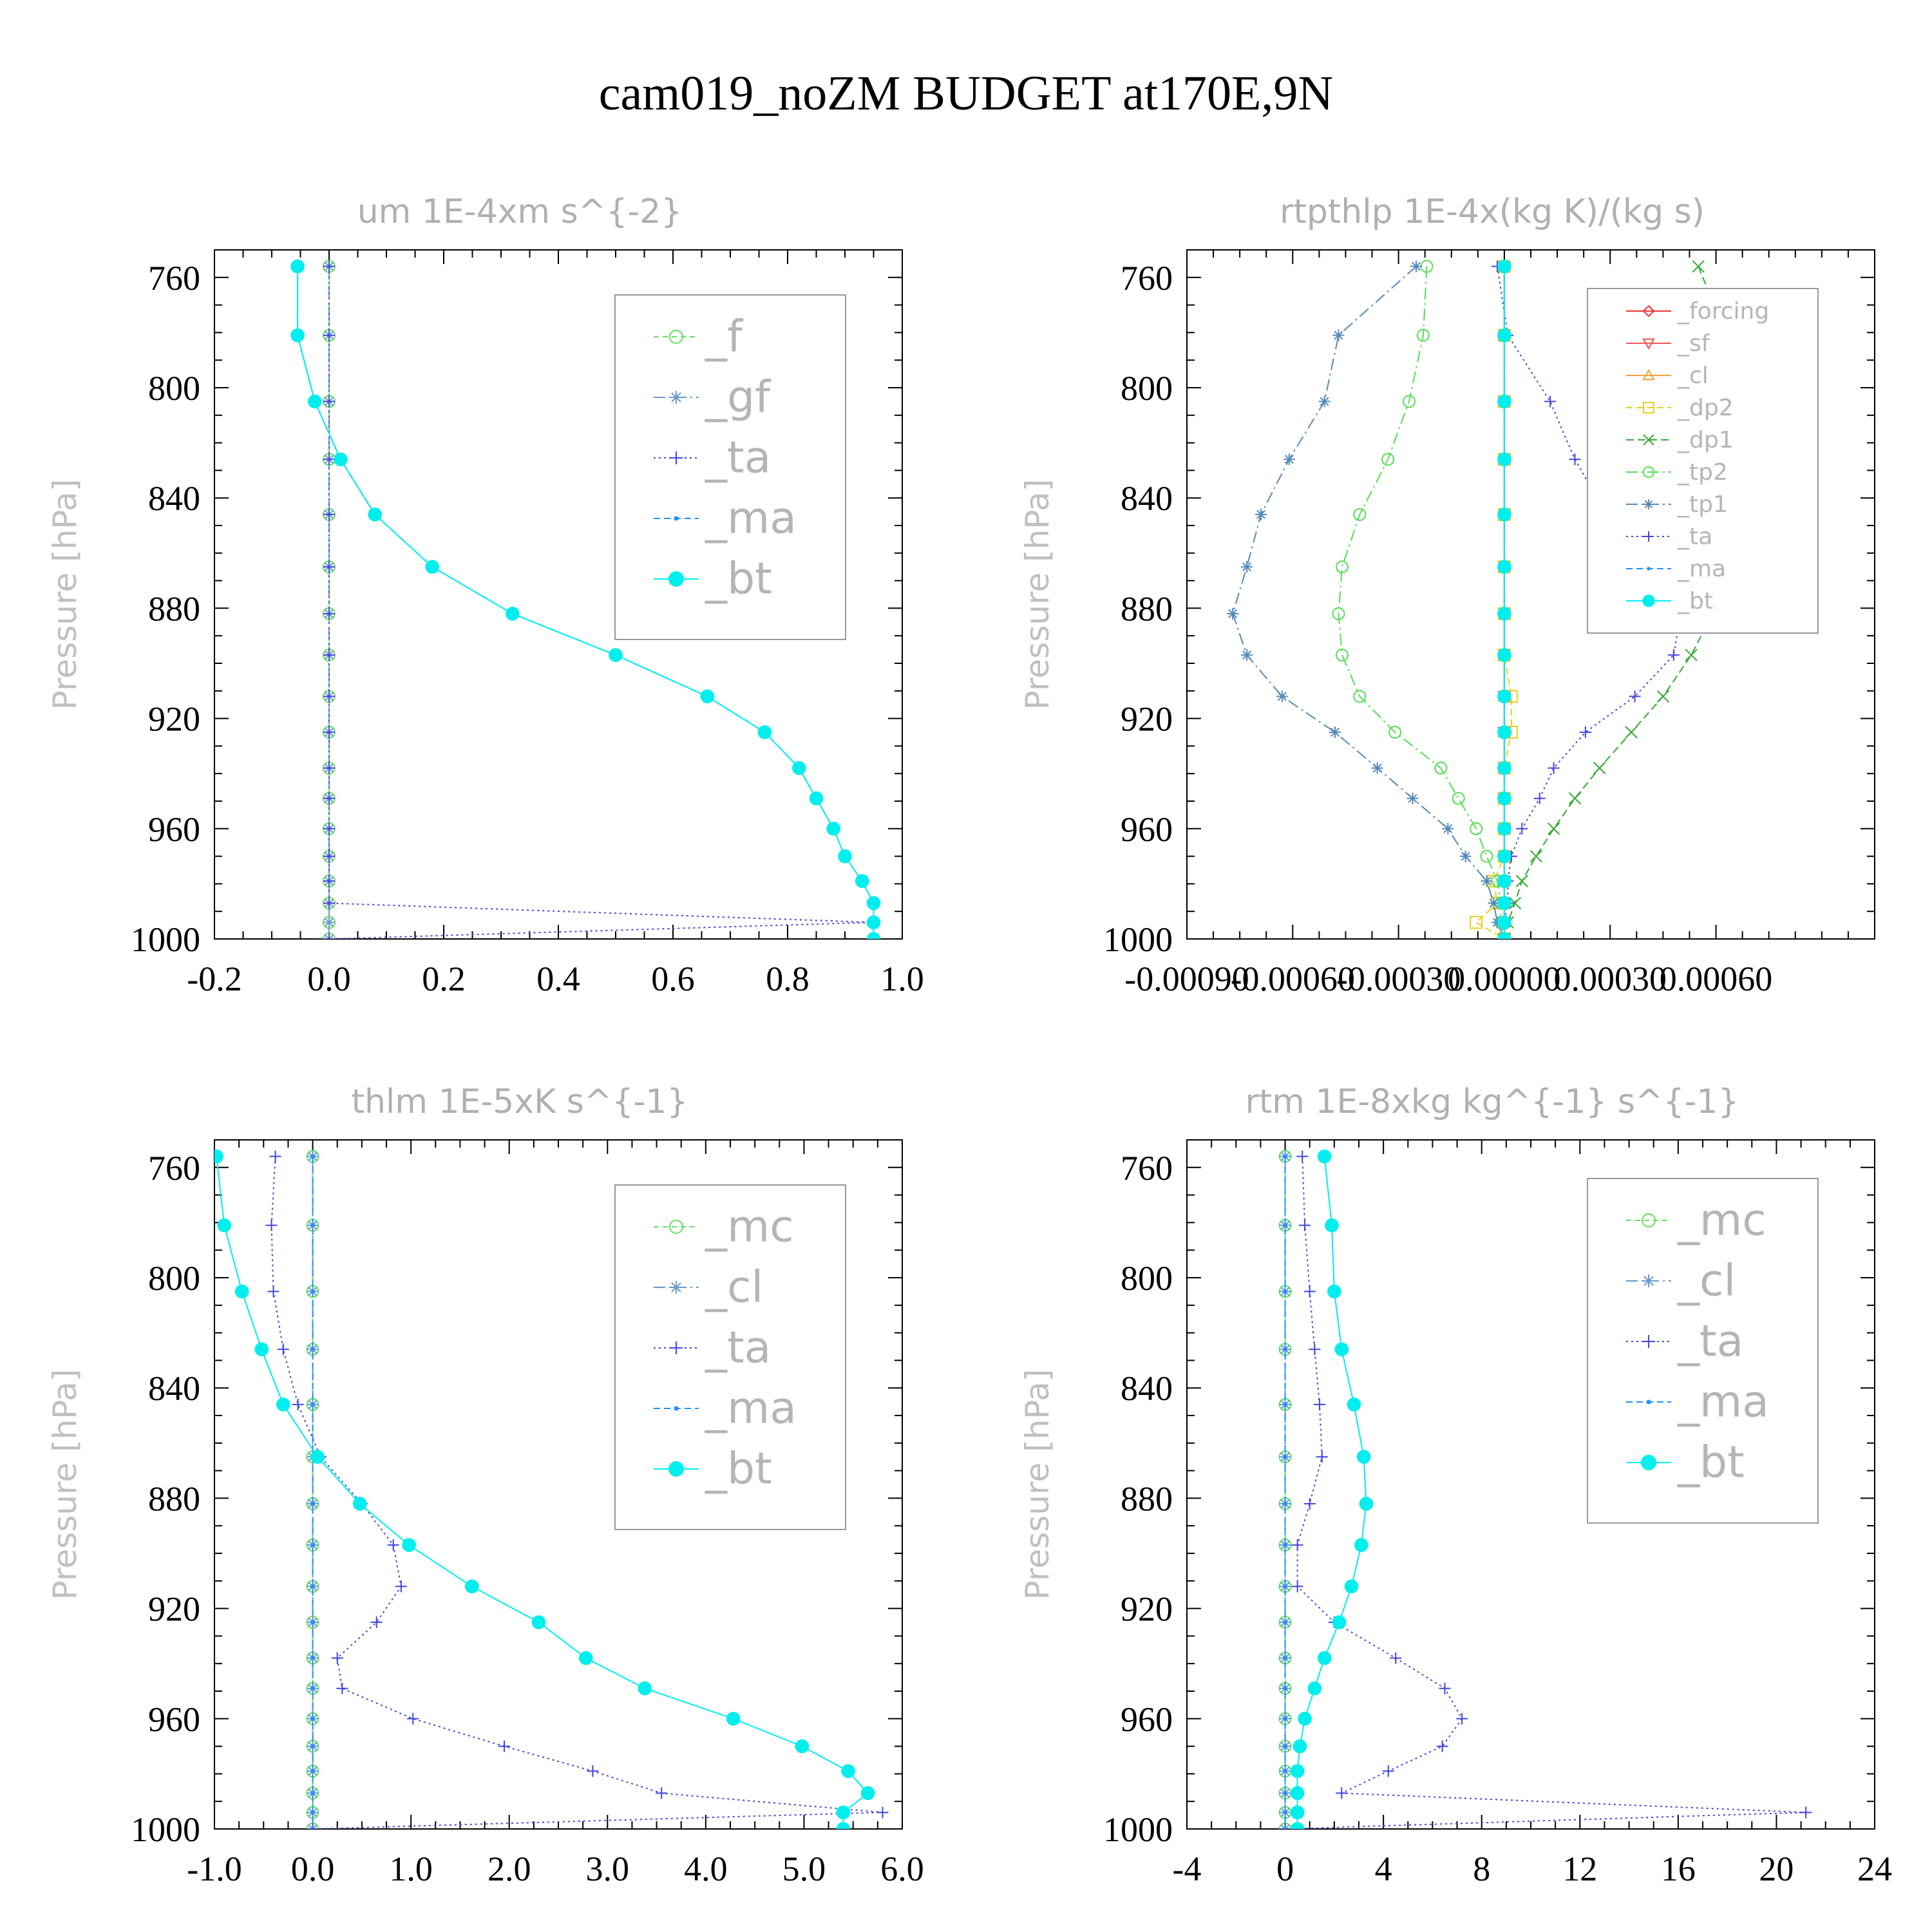 The image size is (1932, 1932). I want to click on y-tick-label: 800, so click(1147, 388).